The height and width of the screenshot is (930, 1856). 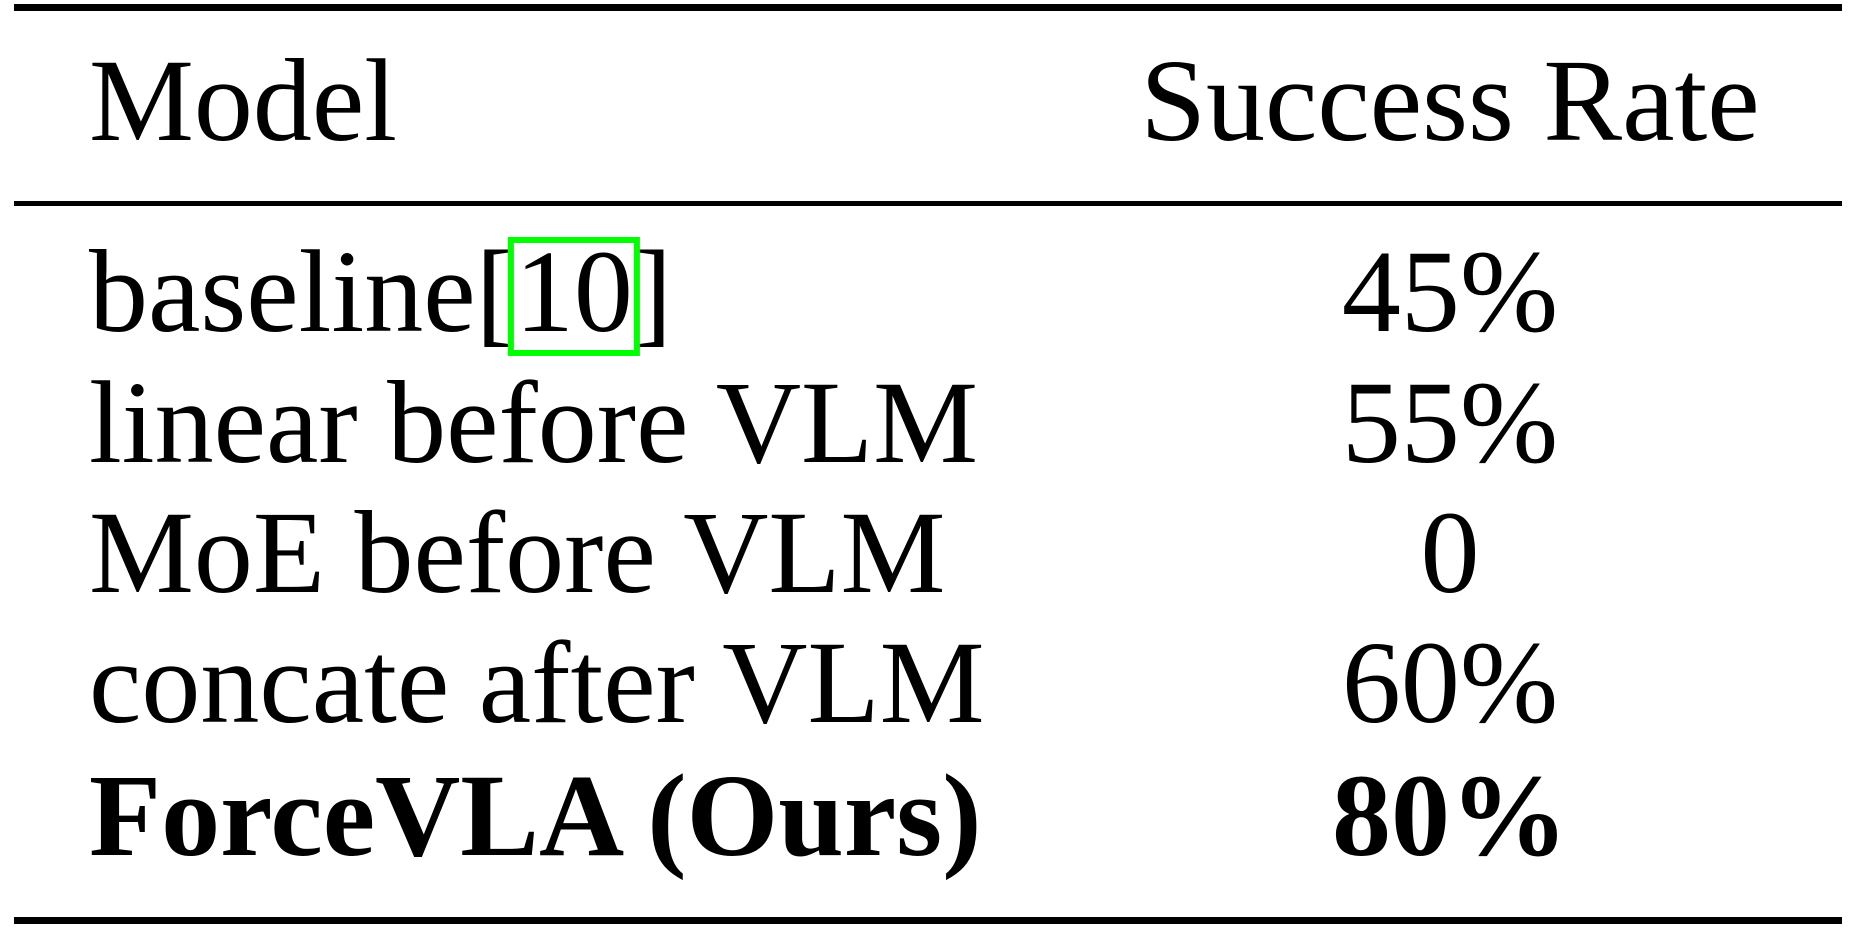 I want to click on top-rule, so click(x=928, y=7).